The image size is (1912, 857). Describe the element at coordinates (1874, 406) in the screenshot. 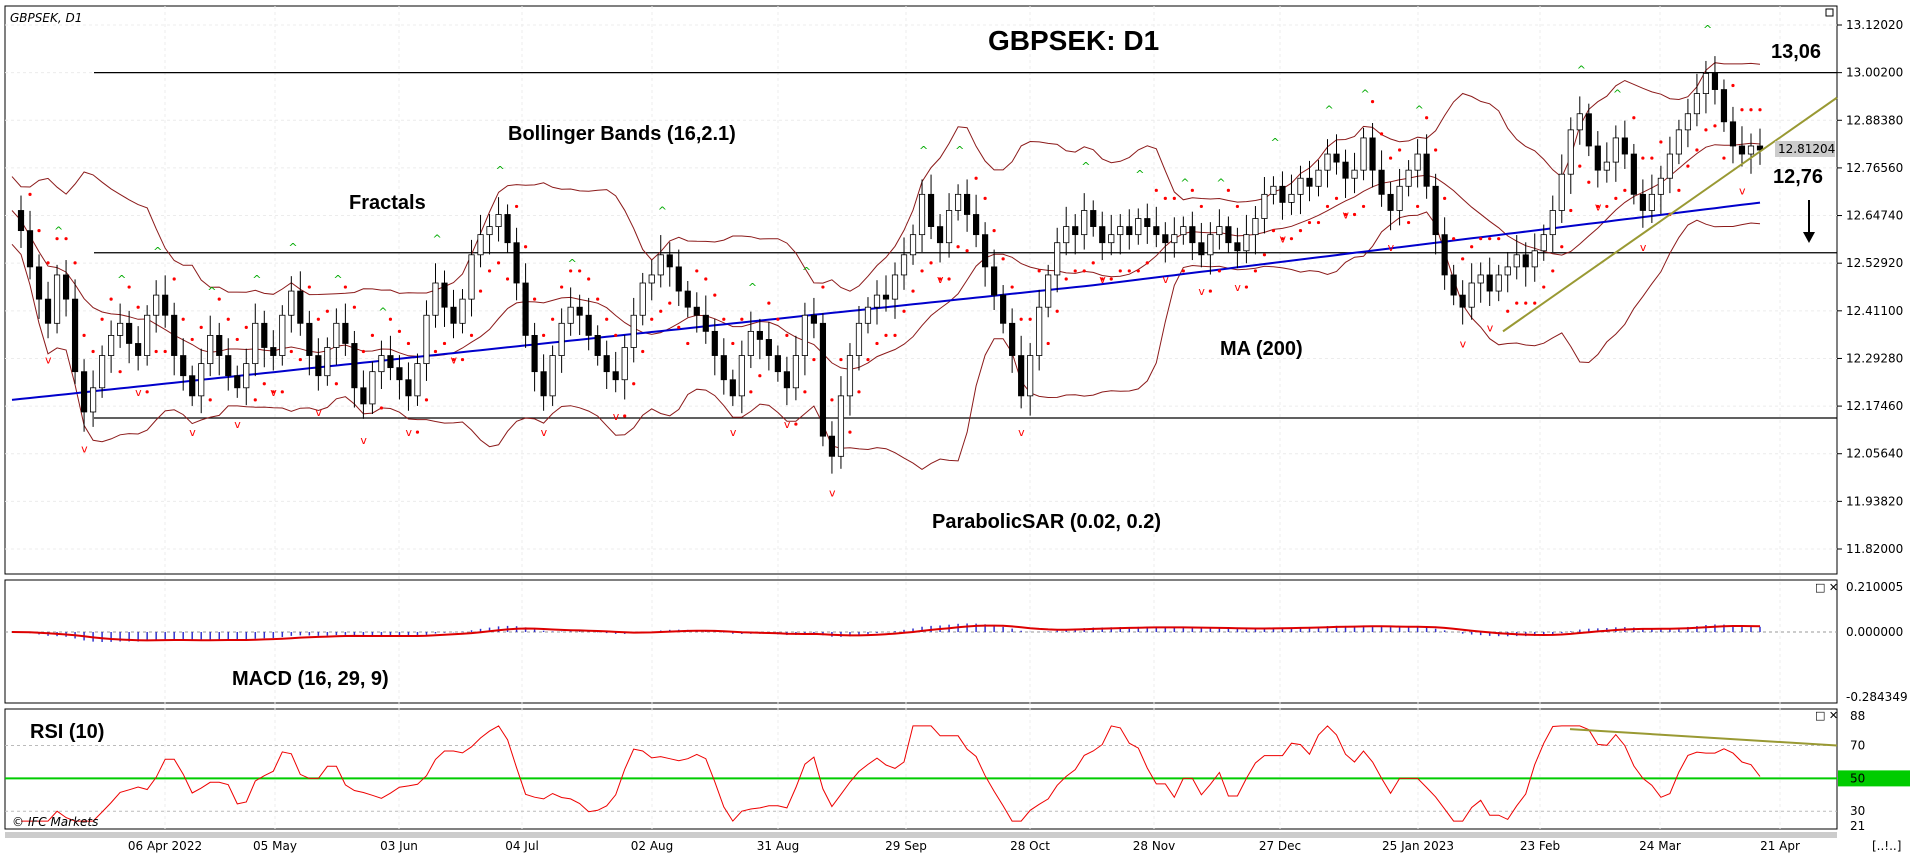

I see `price-tick-label: 12.17460` at that location.